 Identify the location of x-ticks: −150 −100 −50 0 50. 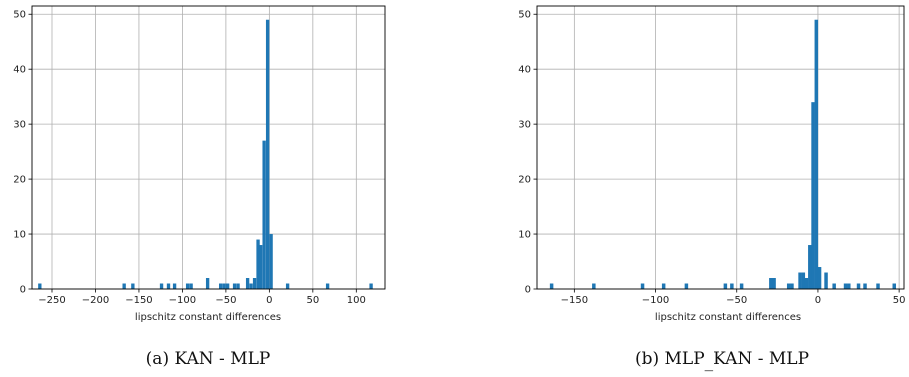
(733, 297).